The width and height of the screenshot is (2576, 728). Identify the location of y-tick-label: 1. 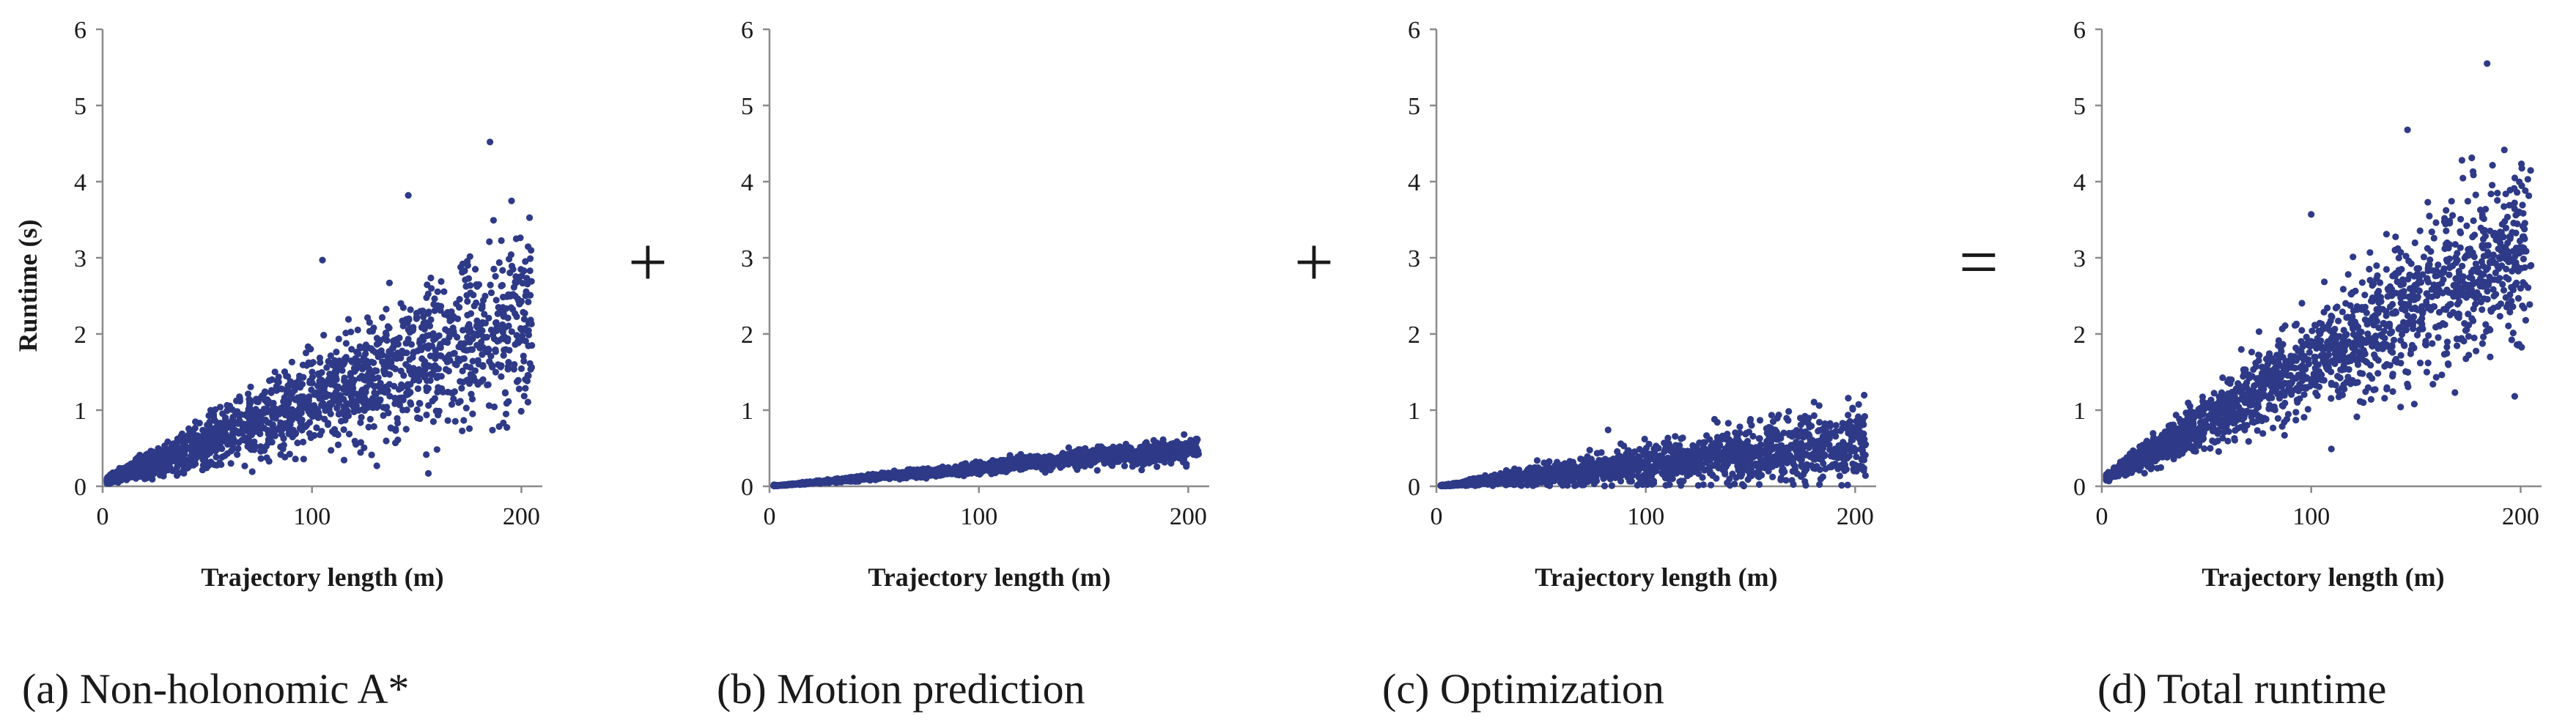
(747, 412).